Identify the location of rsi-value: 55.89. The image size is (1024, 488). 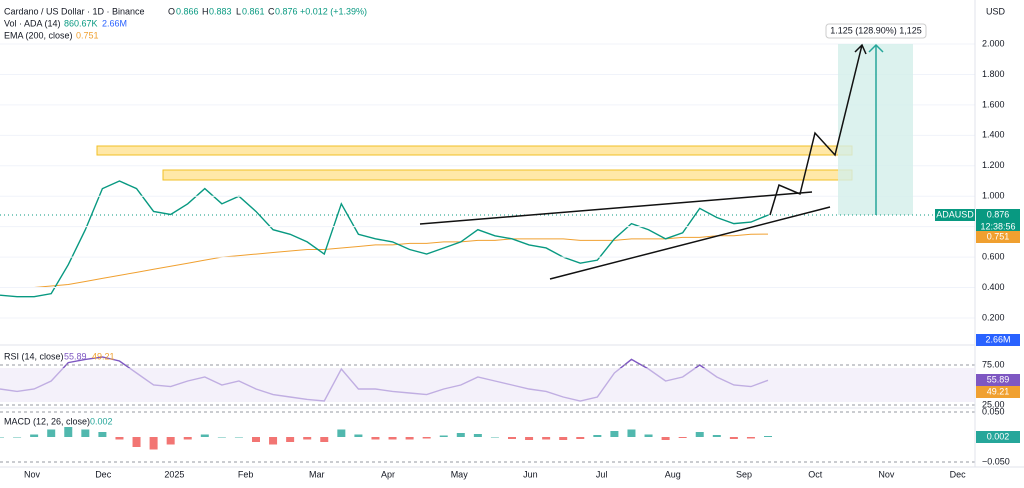
(75, 356).